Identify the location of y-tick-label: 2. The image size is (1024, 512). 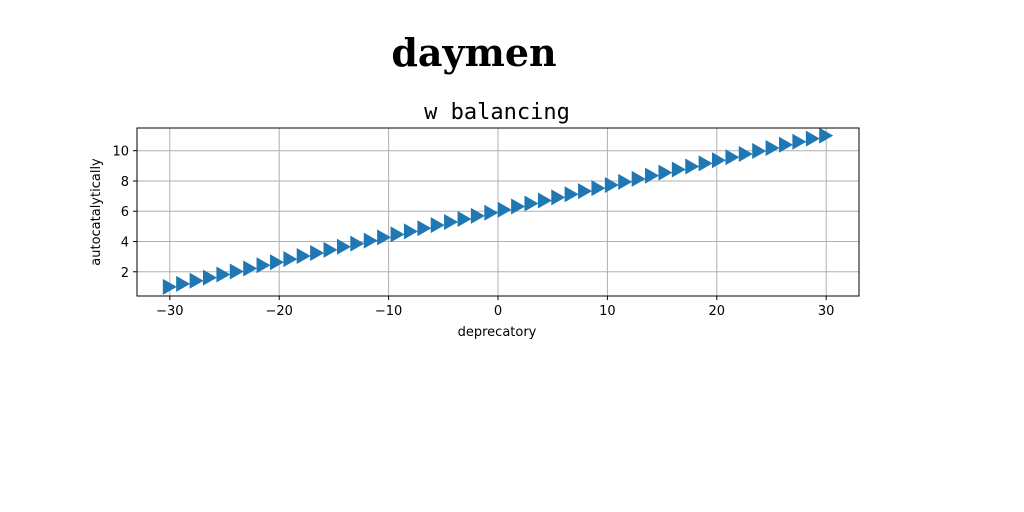
(125, 273).